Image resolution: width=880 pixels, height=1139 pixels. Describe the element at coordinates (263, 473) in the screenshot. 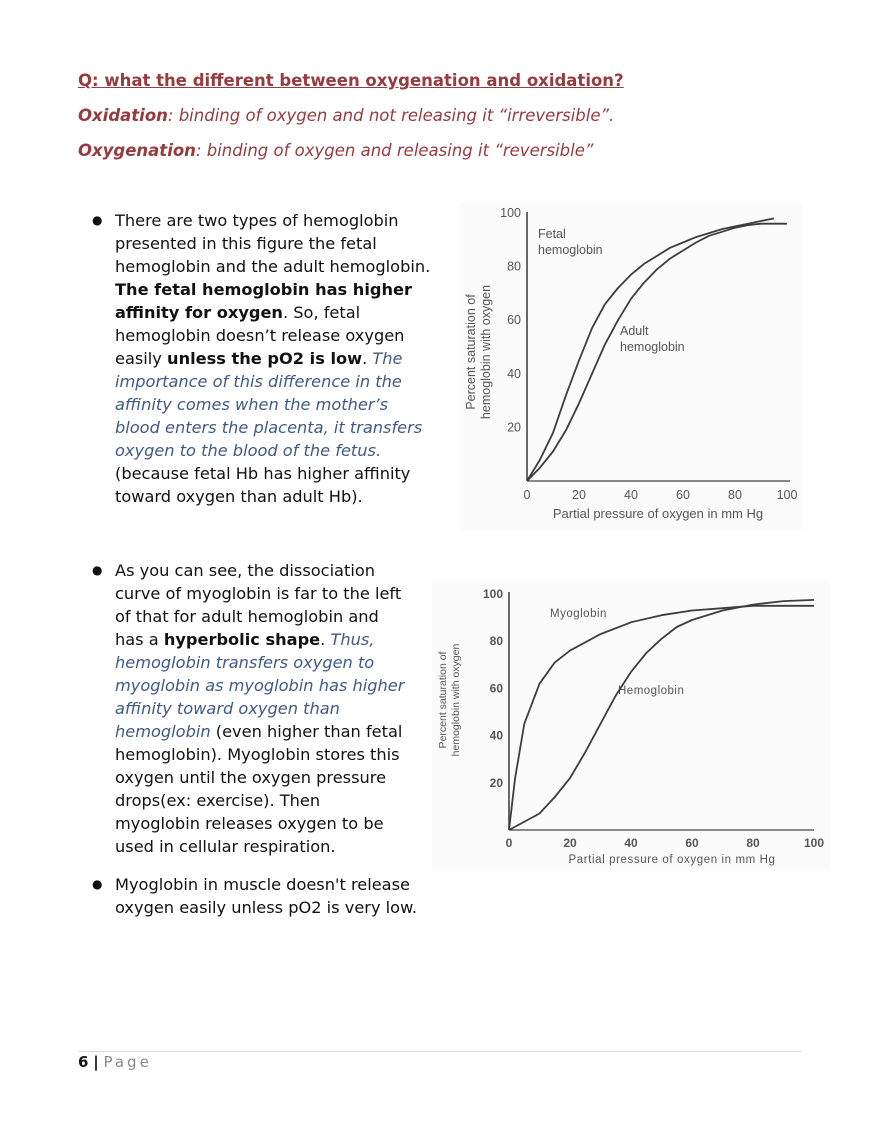

I see `text-line: (because fetal Hb has higher affinity` at that location.